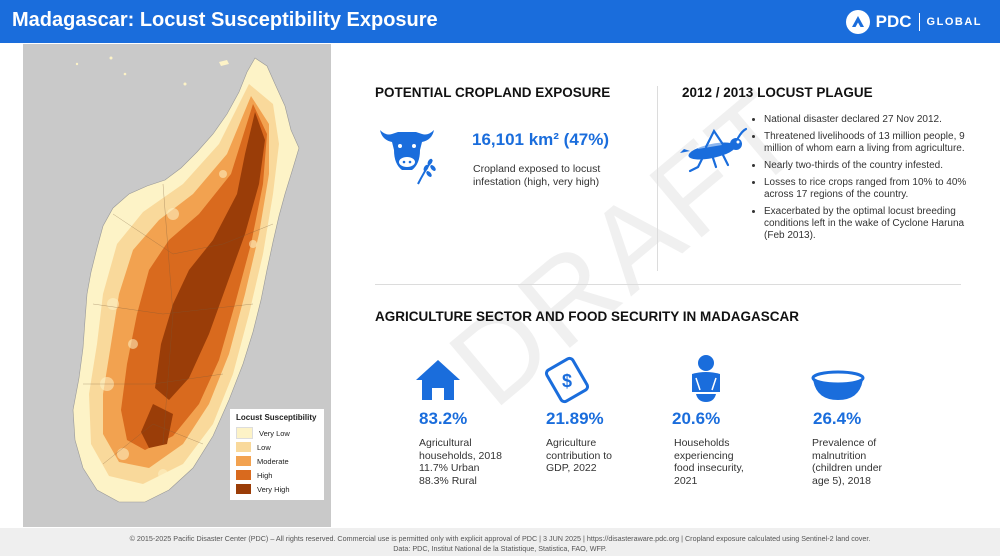 The width and height of the screenshot is (1000, 556). I want to click on money-icon: $, so click(567, 380).